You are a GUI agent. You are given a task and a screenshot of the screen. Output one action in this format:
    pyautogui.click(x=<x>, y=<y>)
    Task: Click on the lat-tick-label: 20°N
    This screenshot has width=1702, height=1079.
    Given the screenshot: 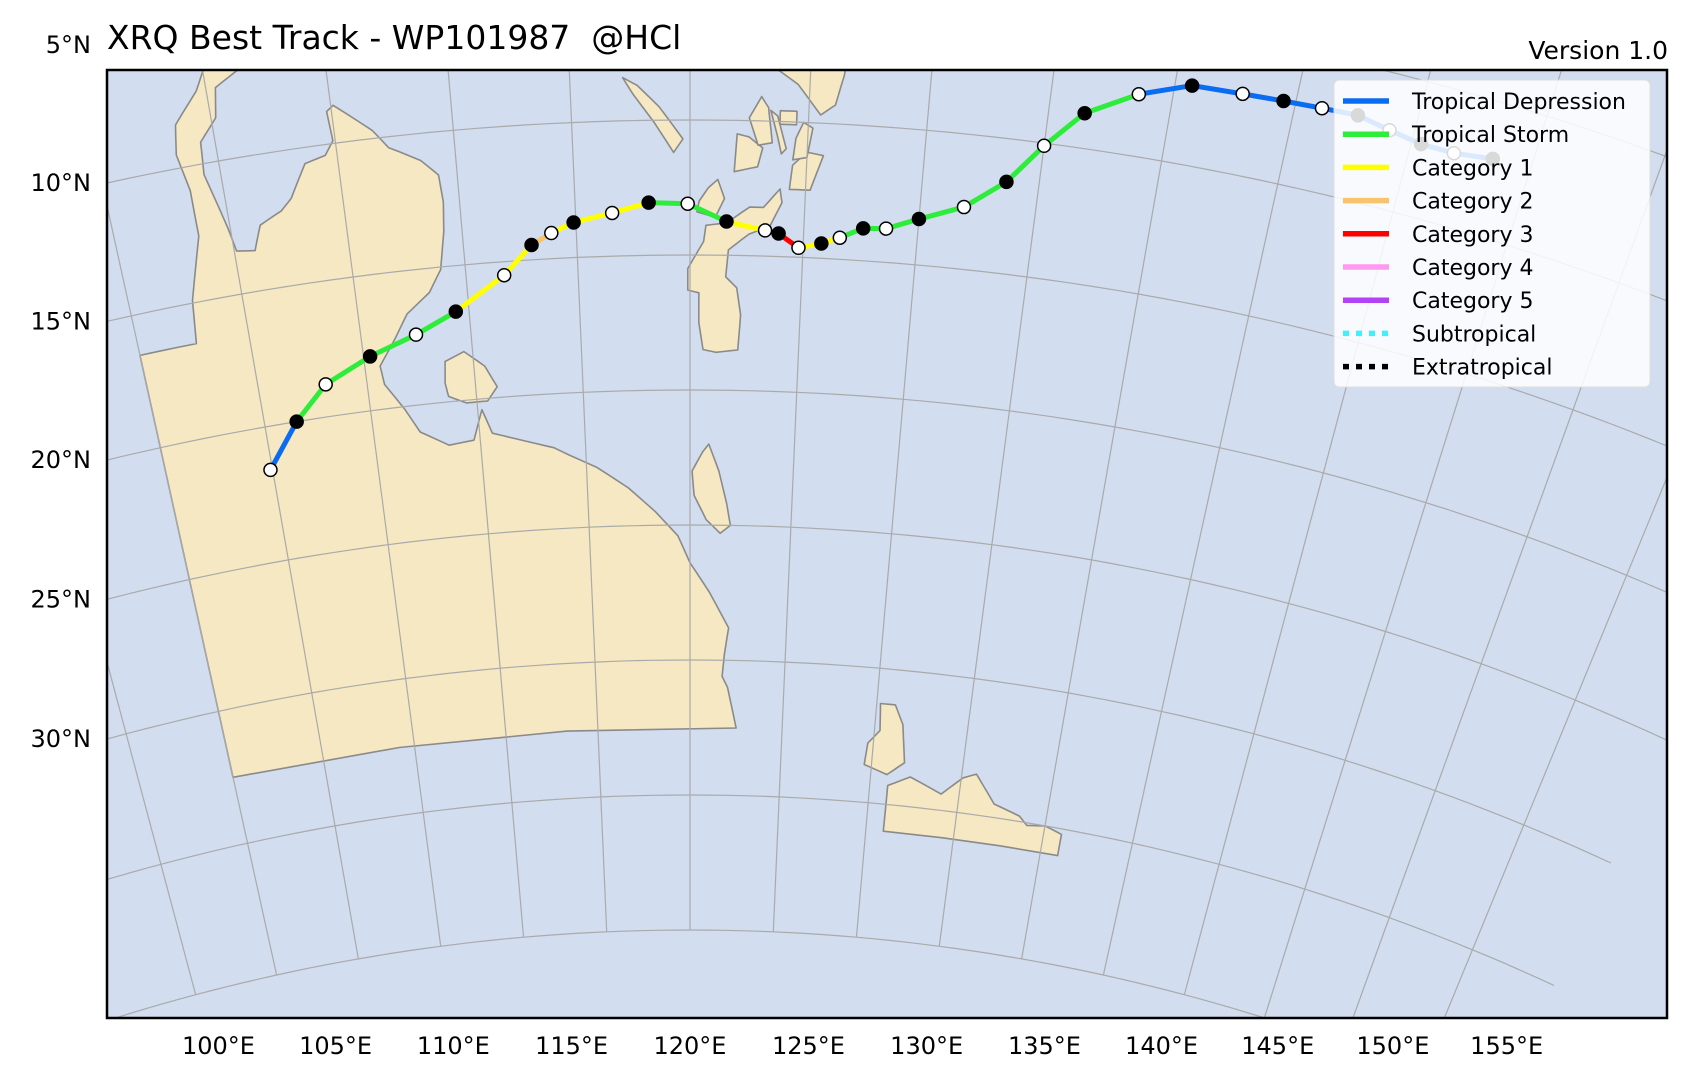 What is the action you would take?
    pyautogui.click(x=61, y=460)
    